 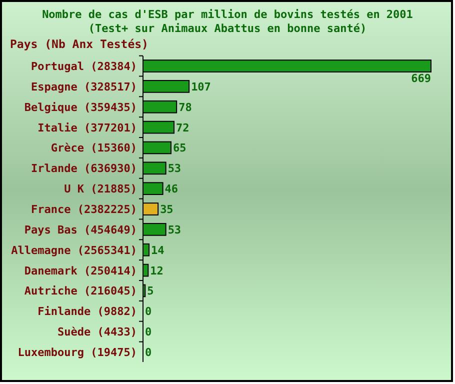 I want to click on data-label: 107, so click(x=201, y=87).